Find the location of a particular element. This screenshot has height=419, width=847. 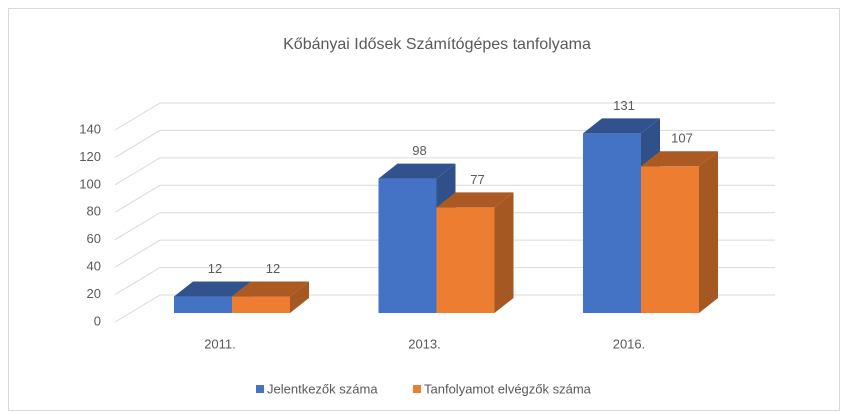

data-label: 131 is located at coordinates (624, 105).